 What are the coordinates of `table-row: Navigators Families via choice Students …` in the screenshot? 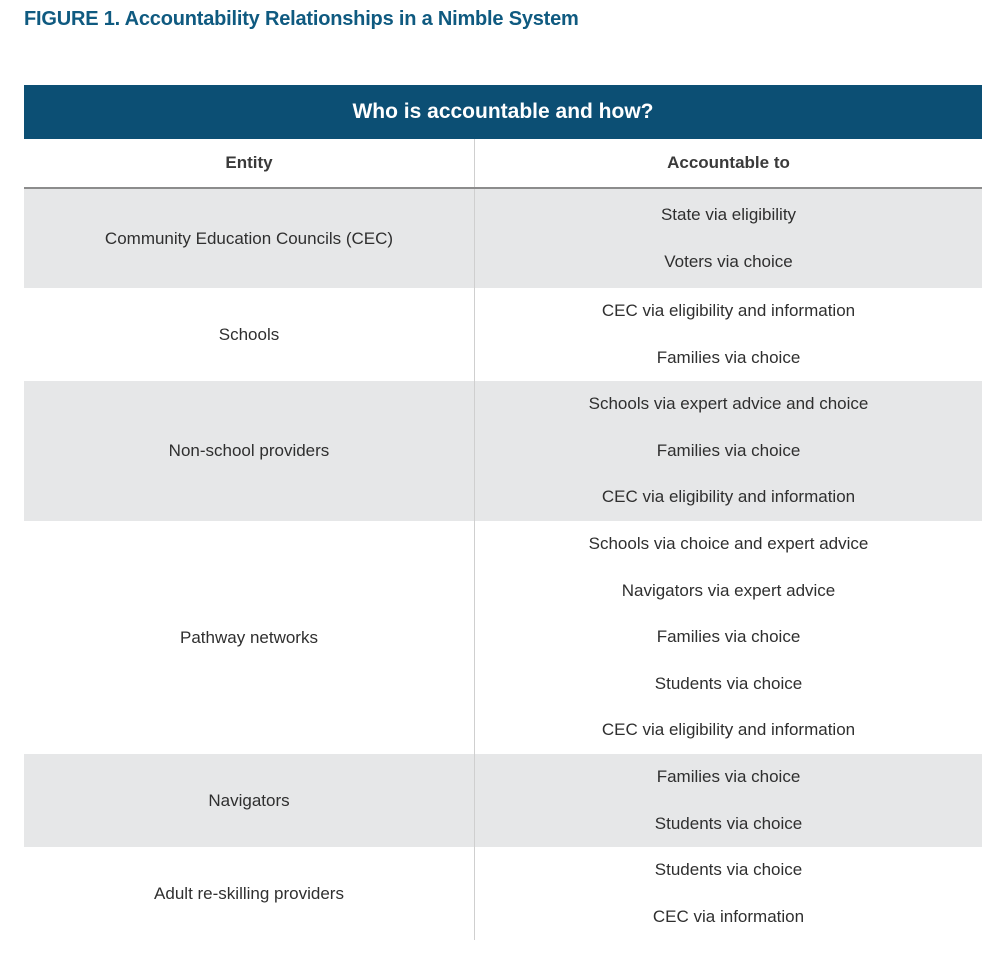 It's located at (503, 800).